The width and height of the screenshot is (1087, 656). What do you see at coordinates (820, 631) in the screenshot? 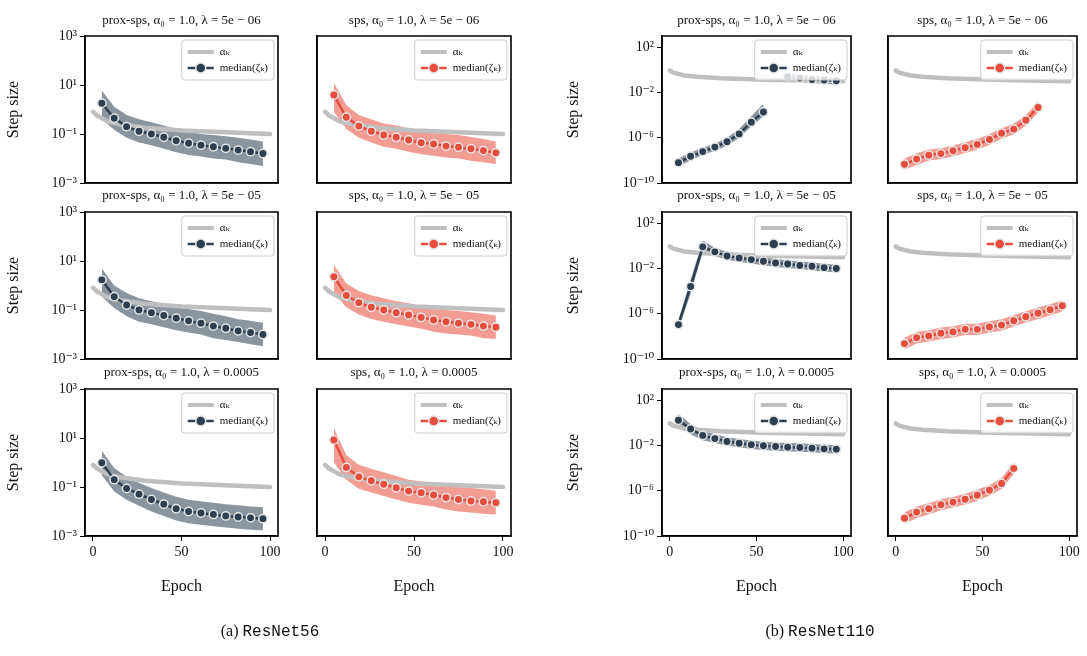
I see `text: (b) ResNet110` at bounding box center [820, 631].